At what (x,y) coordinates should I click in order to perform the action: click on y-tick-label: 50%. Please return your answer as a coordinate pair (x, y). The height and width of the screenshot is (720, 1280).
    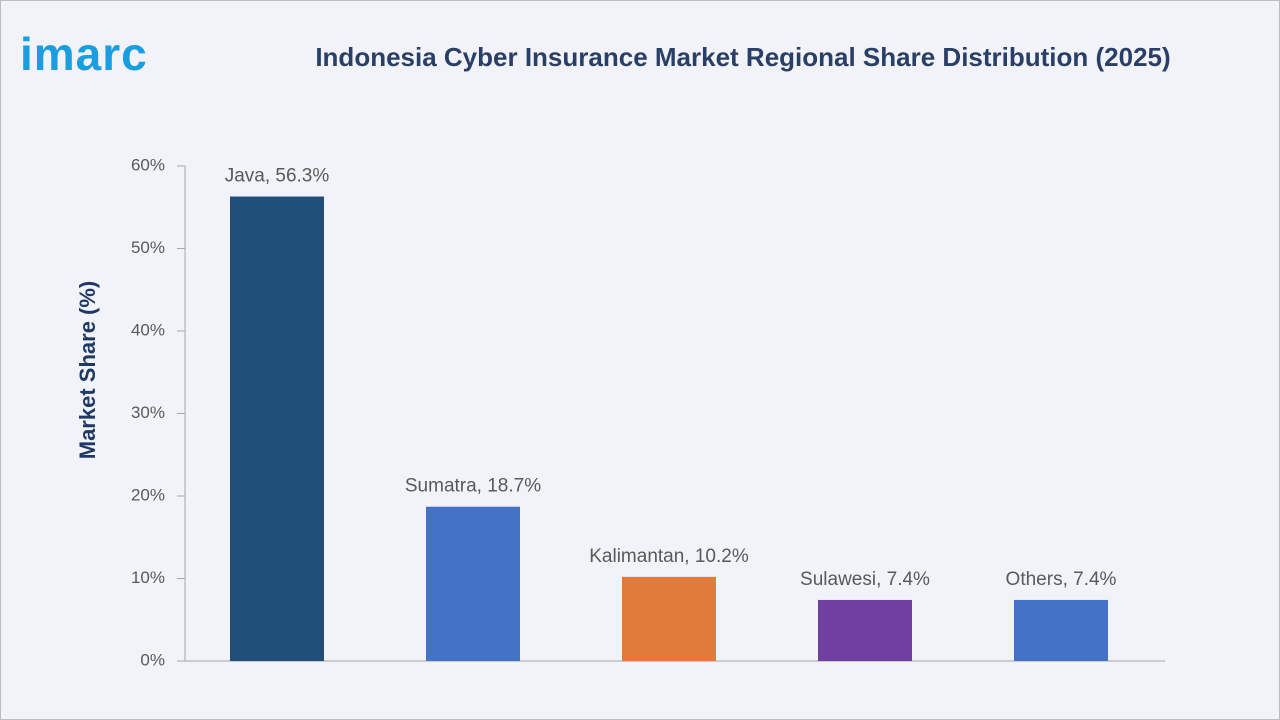
    Looking at the image, I should click on (148, 247).